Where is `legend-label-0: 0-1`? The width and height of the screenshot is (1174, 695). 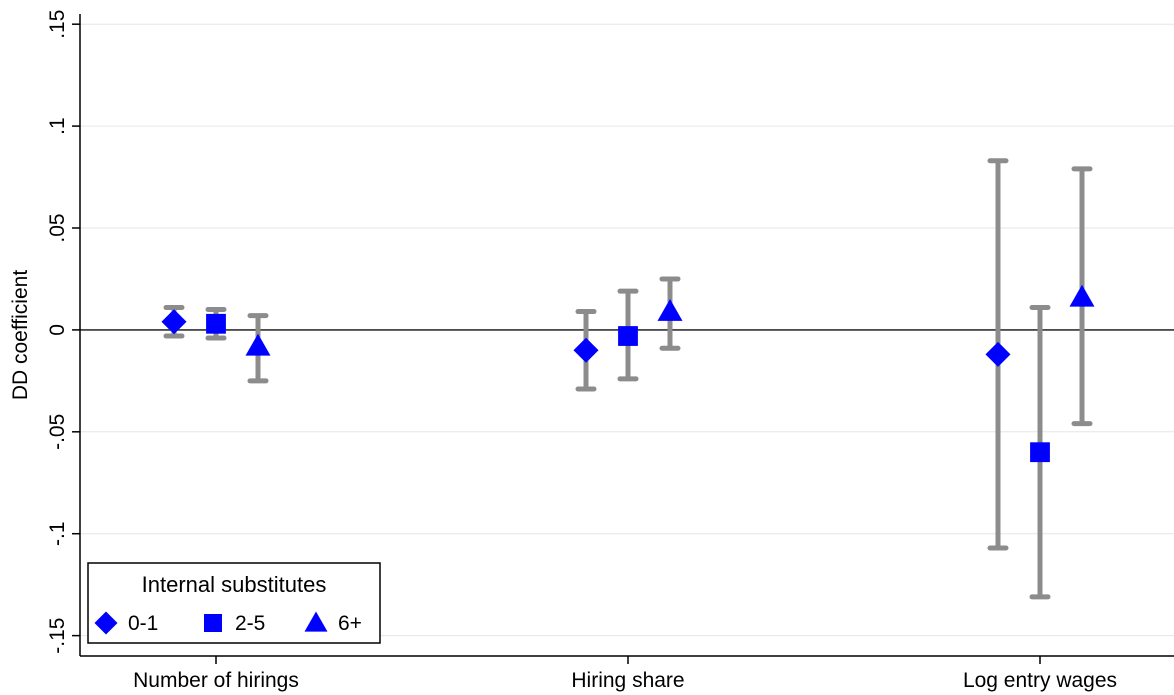 legend-label-0: 0-1 is located at coordinates (143, 623).